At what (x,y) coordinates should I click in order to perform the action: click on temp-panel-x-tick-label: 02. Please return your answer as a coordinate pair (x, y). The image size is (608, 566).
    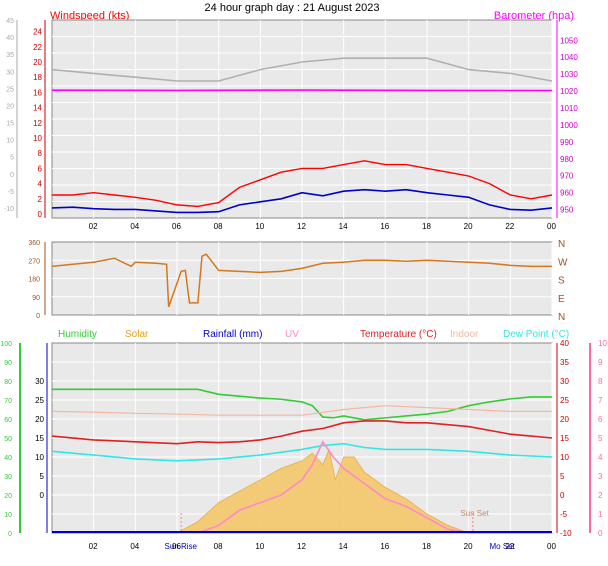
    Looking at the image, I should click on (93, 546).